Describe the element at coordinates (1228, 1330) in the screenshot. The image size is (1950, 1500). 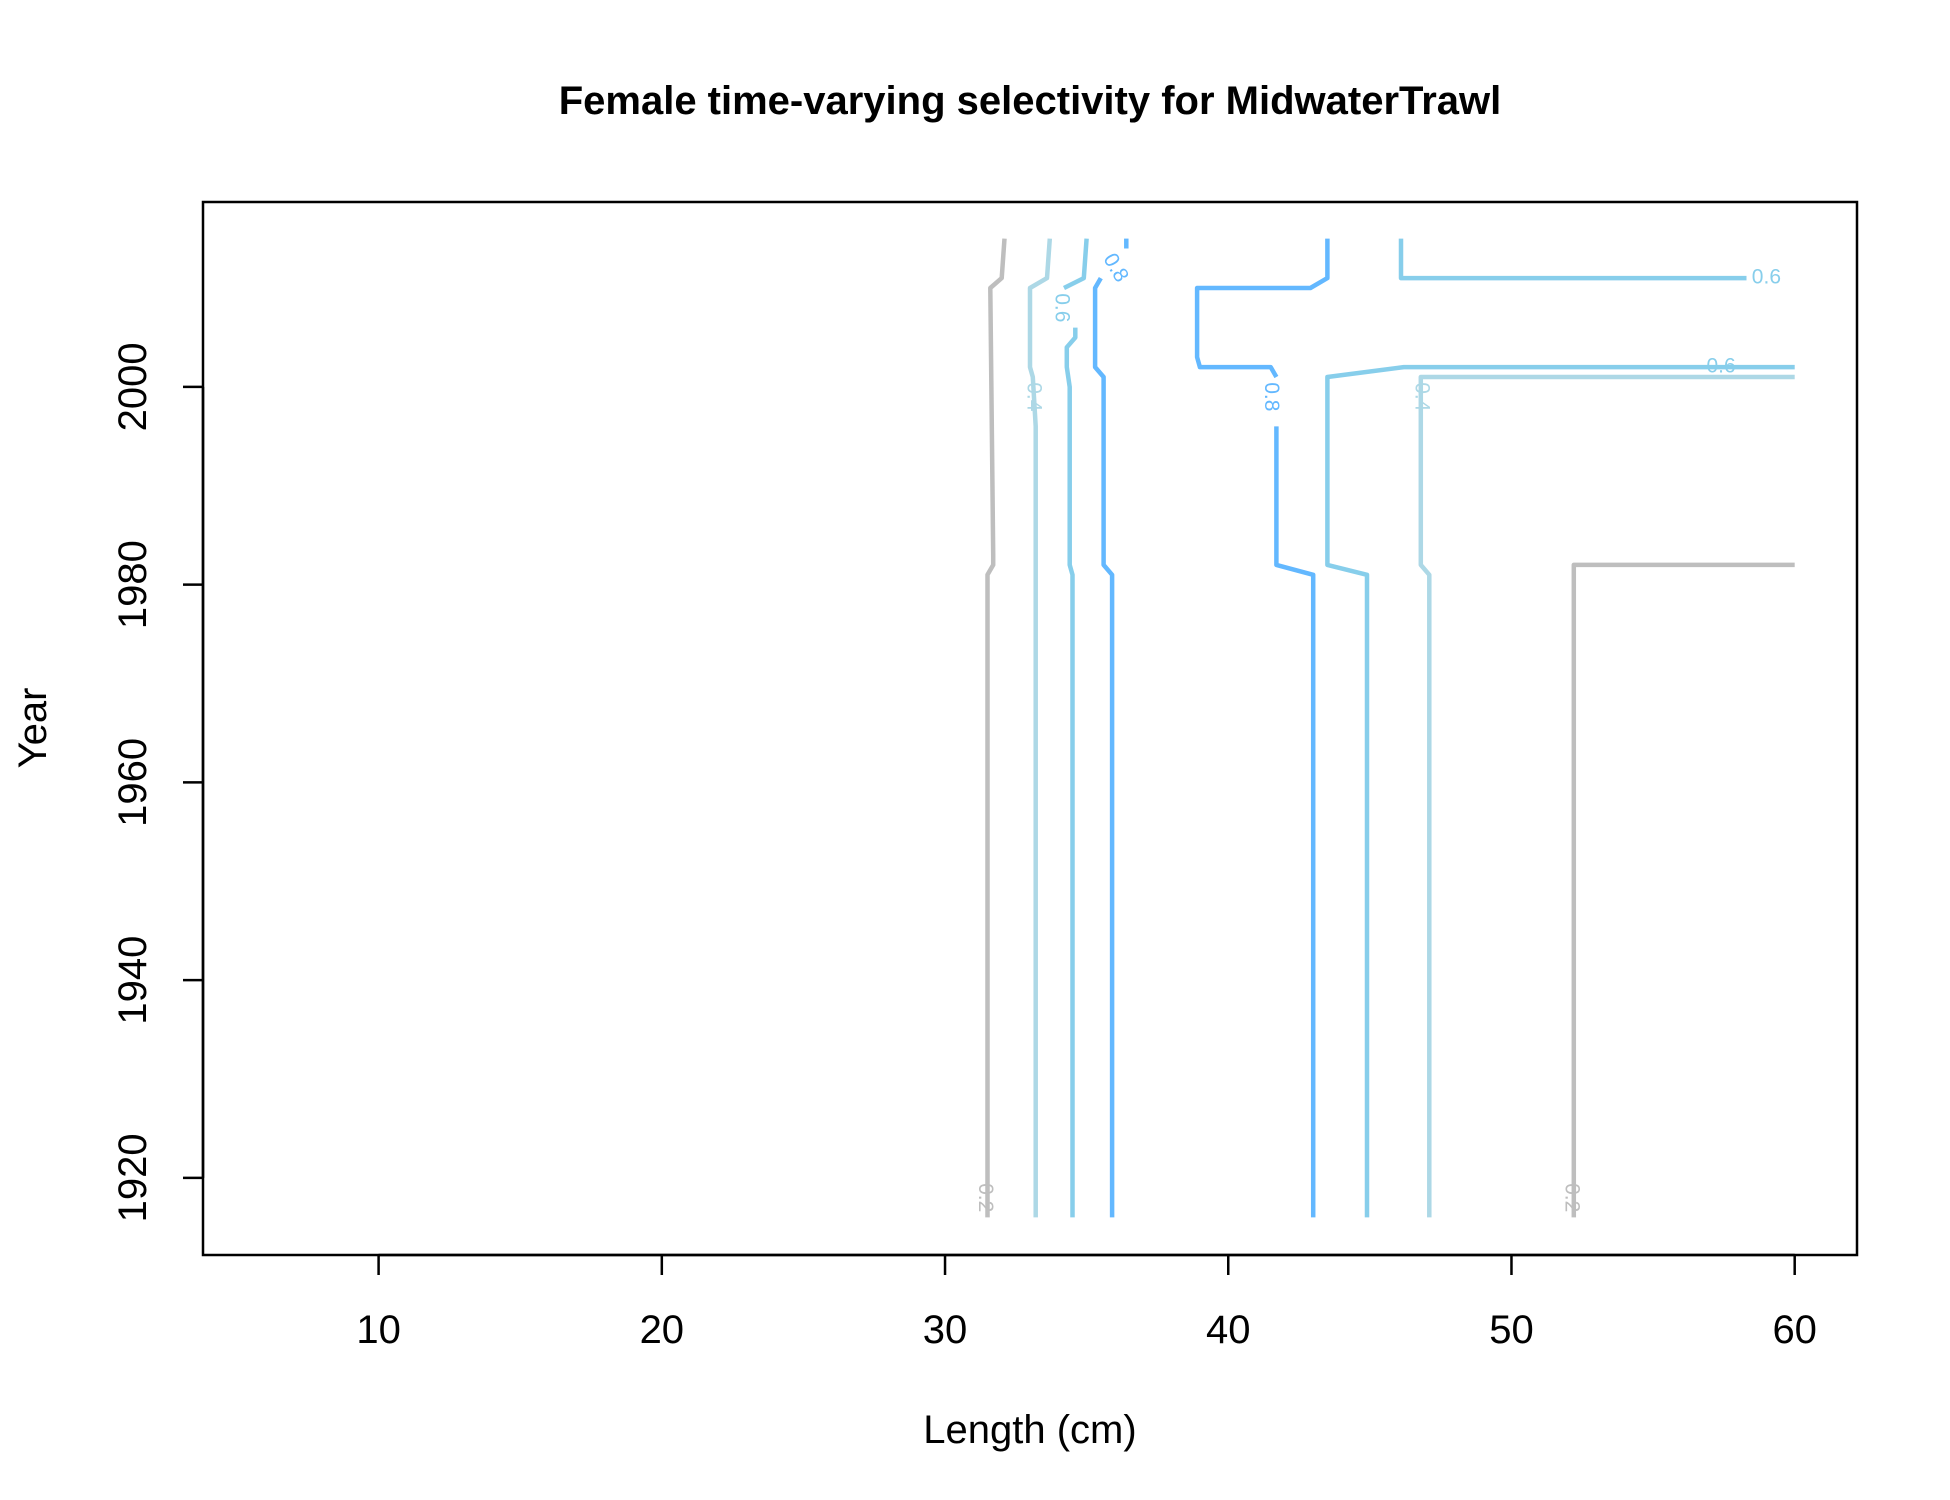
I see `x-tick-label: 40` at that location.